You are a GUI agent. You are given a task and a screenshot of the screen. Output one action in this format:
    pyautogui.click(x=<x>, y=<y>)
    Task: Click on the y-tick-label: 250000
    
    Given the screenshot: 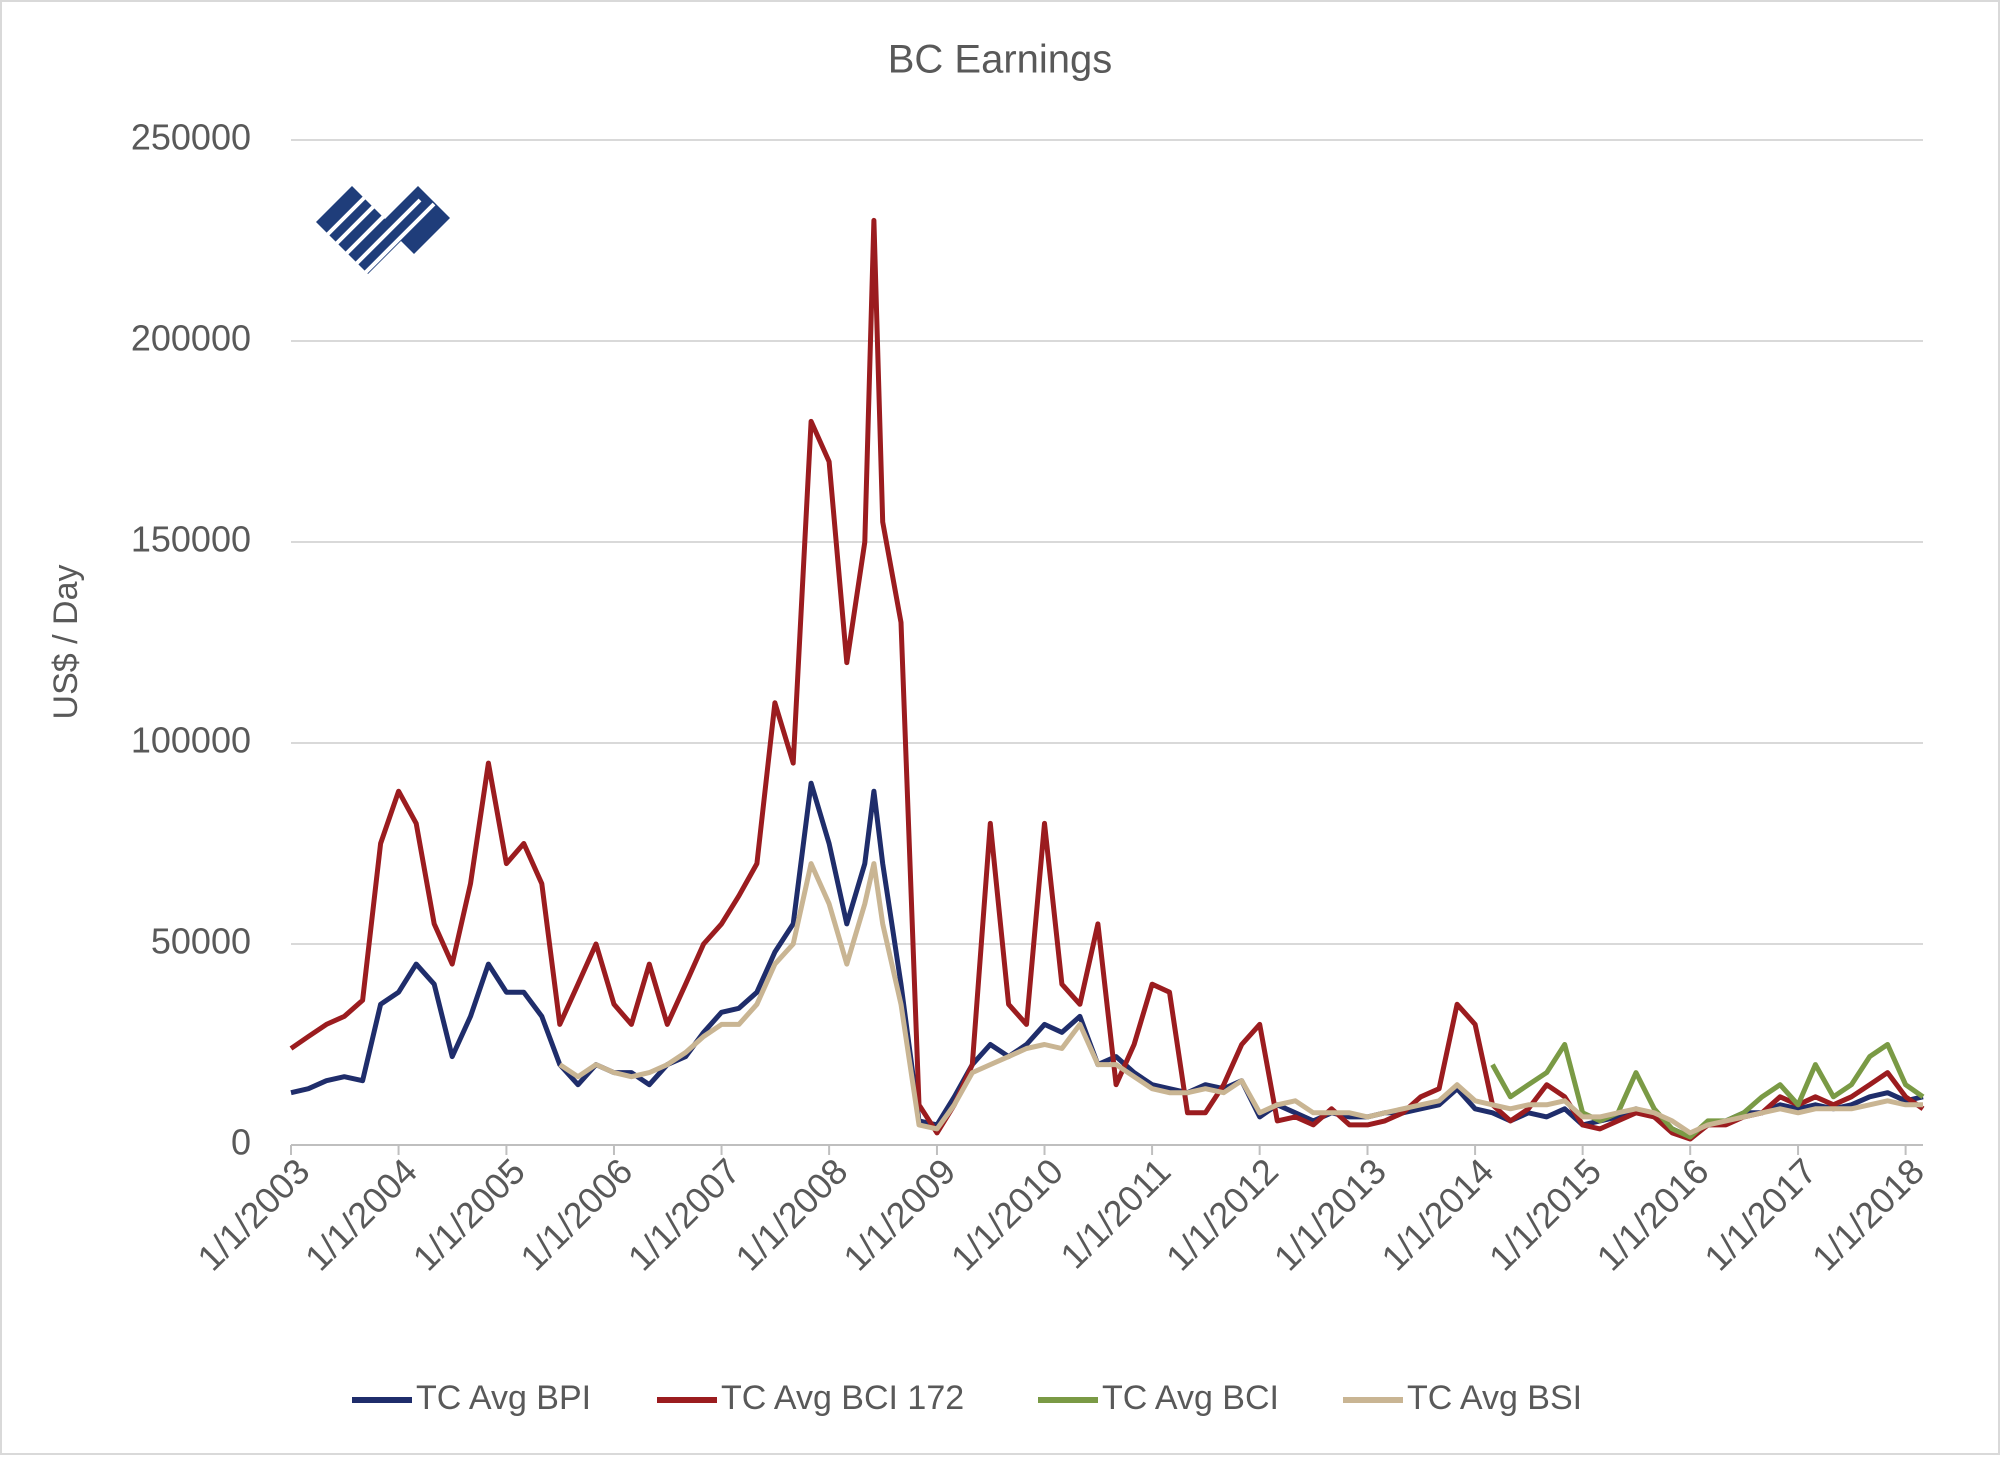 What is the action you would take?
    pyautogui.click(x=191, y=137)
    